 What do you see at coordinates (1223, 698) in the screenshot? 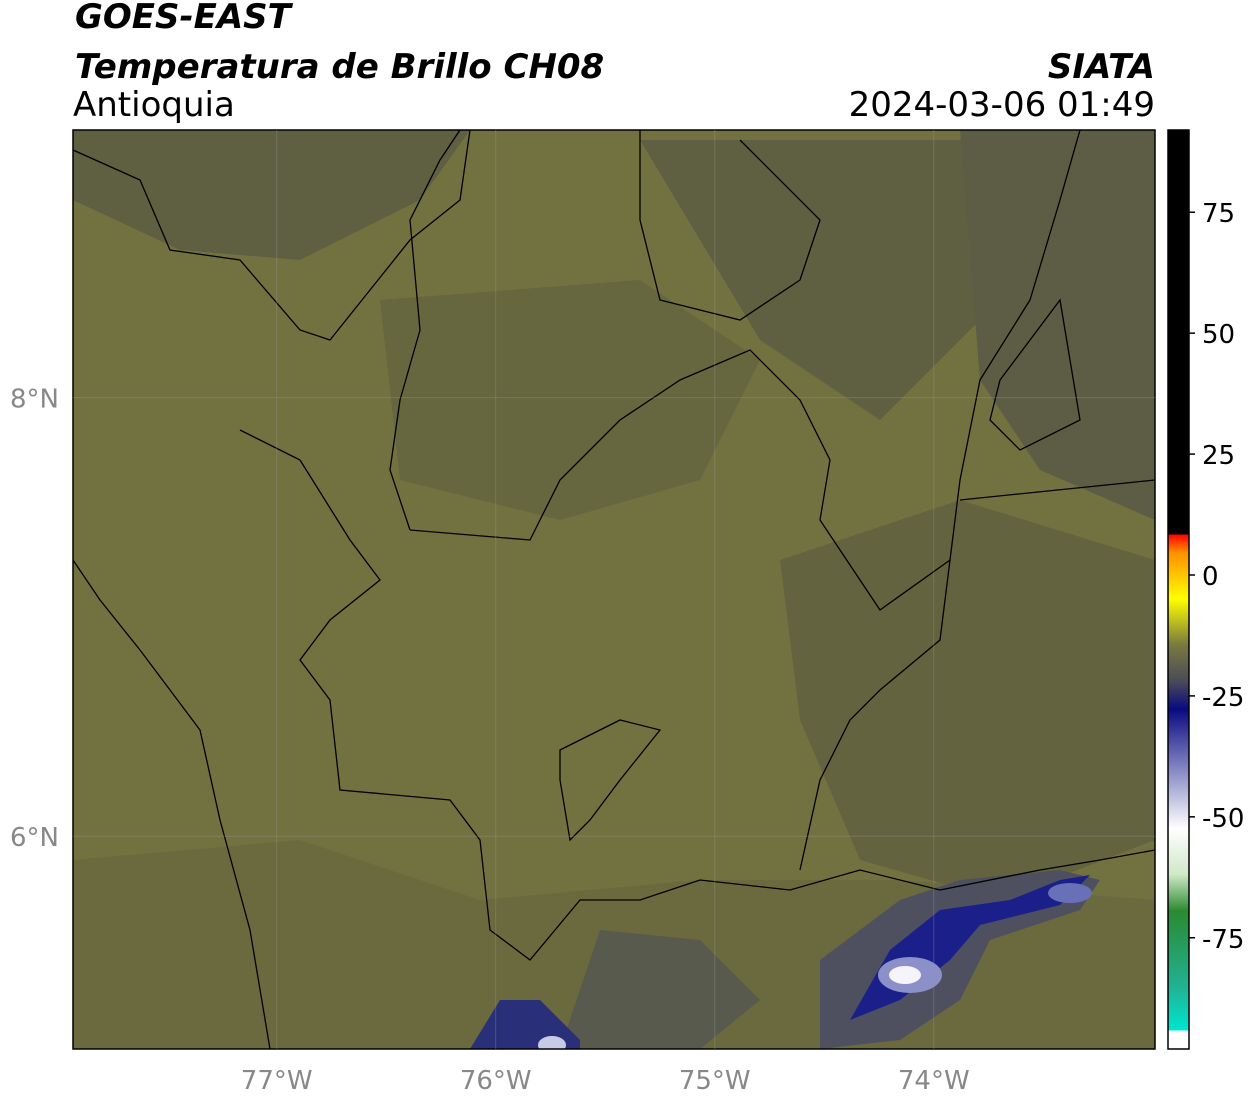
I see `colorbar-tick-label: -25` at bounding box center [1223, 698].